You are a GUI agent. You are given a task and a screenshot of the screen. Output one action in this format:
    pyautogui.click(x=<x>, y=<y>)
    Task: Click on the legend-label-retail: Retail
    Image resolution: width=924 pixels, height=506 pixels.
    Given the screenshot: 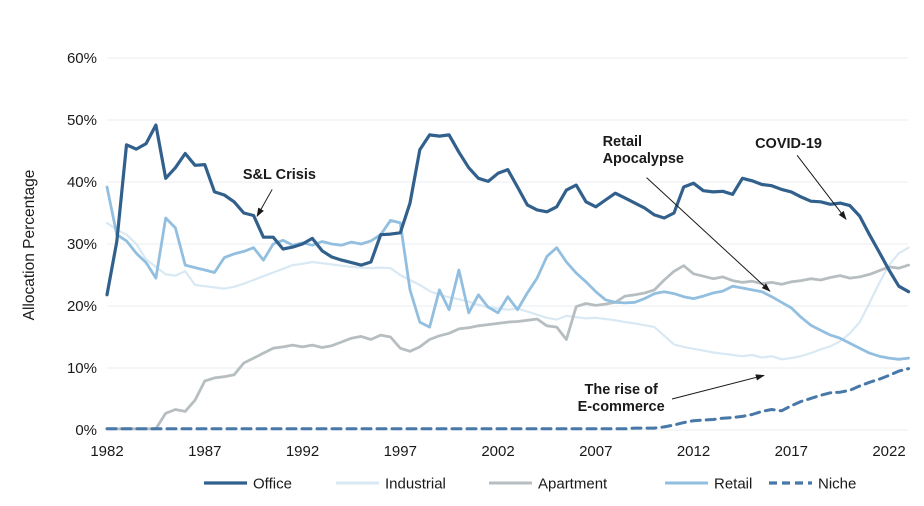 What is the action you would take?
    pyautogui.click(x=733, y=484)
    